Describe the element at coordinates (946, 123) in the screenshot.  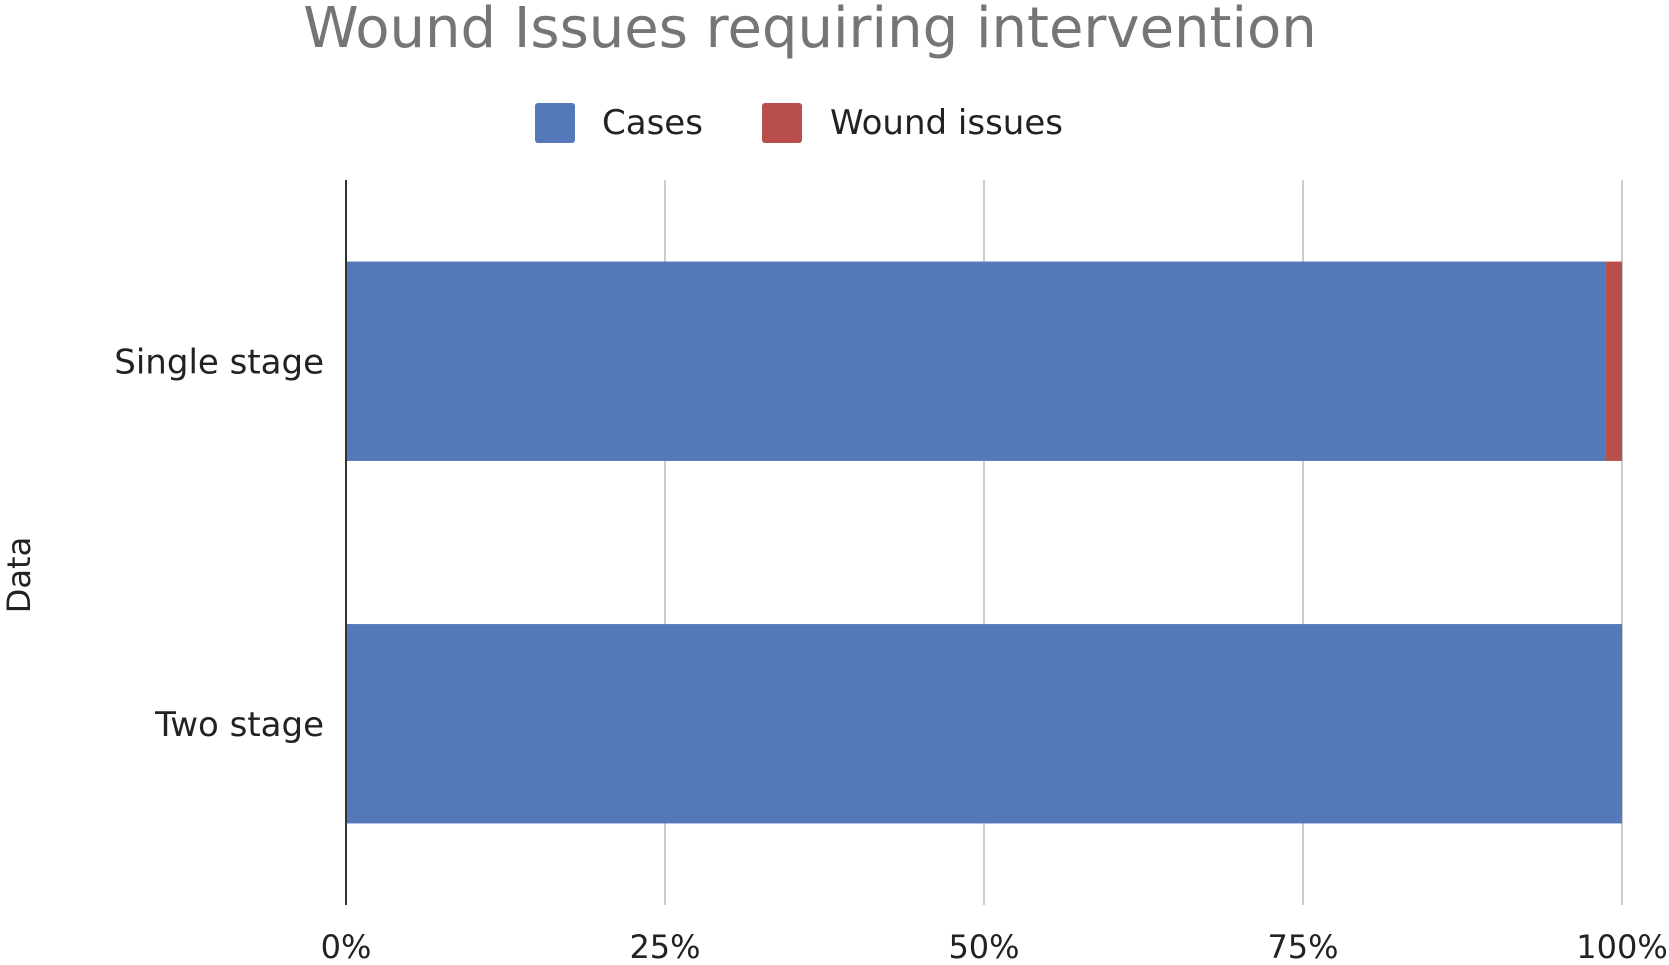
I see `legend-label-wound-issues: Wound issues` at that location.